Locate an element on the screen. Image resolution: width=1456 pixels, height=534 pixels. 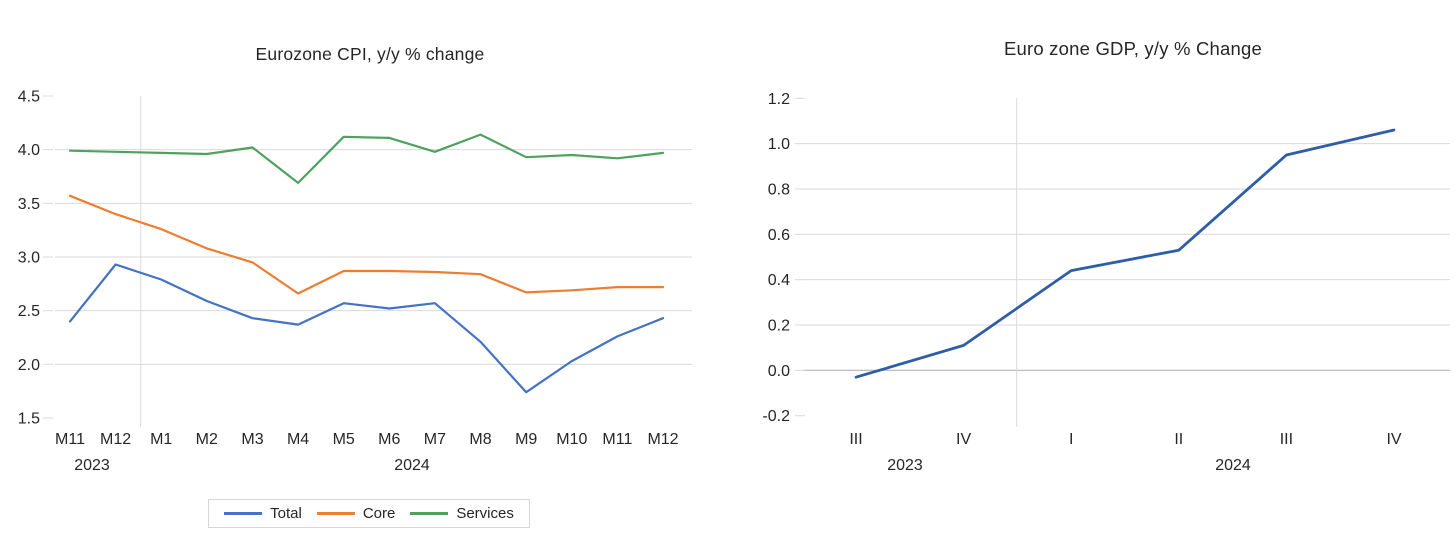
cpi-y-tick-label: 4.0 is located at coordinates (29, 150).